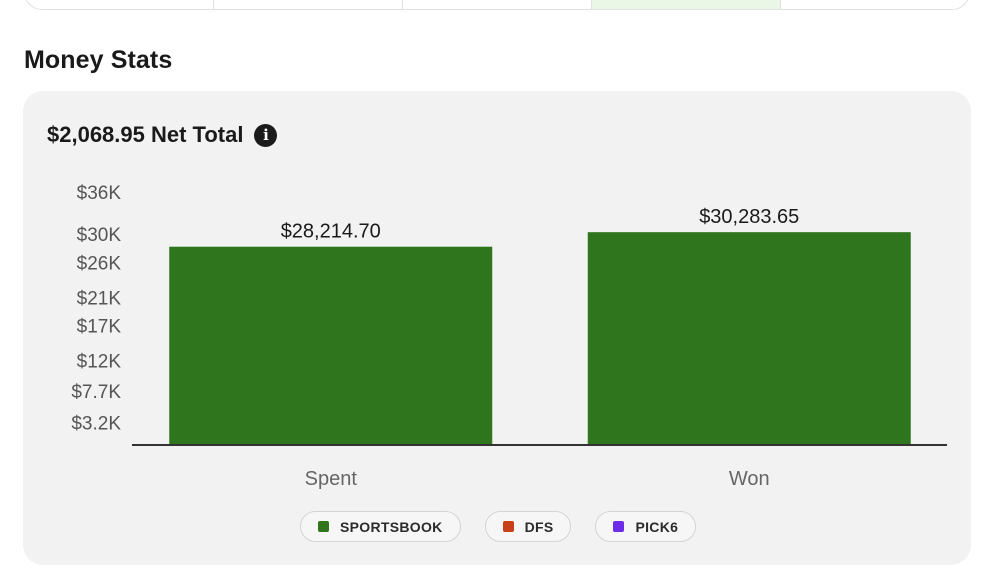 The height and width of the screenshot is (587, 1000). Describe the element at coordinates (657, 526) in the screenshot. I see `legend-label: PICK6` at that location.